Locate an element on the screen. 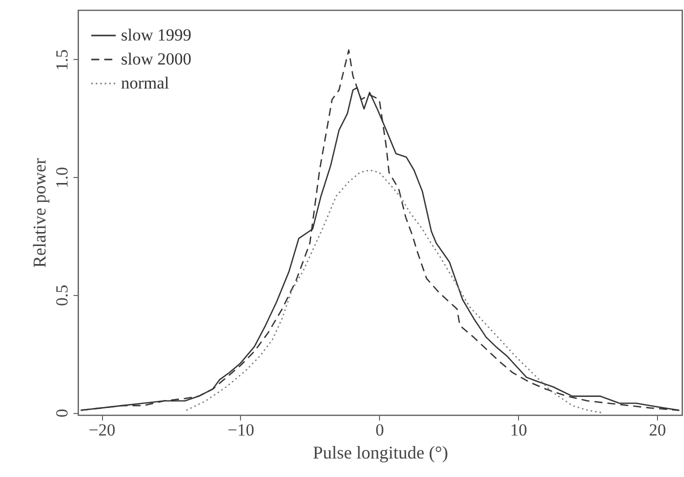  y-tick-label: 0 is located at coordinates (62, 413).